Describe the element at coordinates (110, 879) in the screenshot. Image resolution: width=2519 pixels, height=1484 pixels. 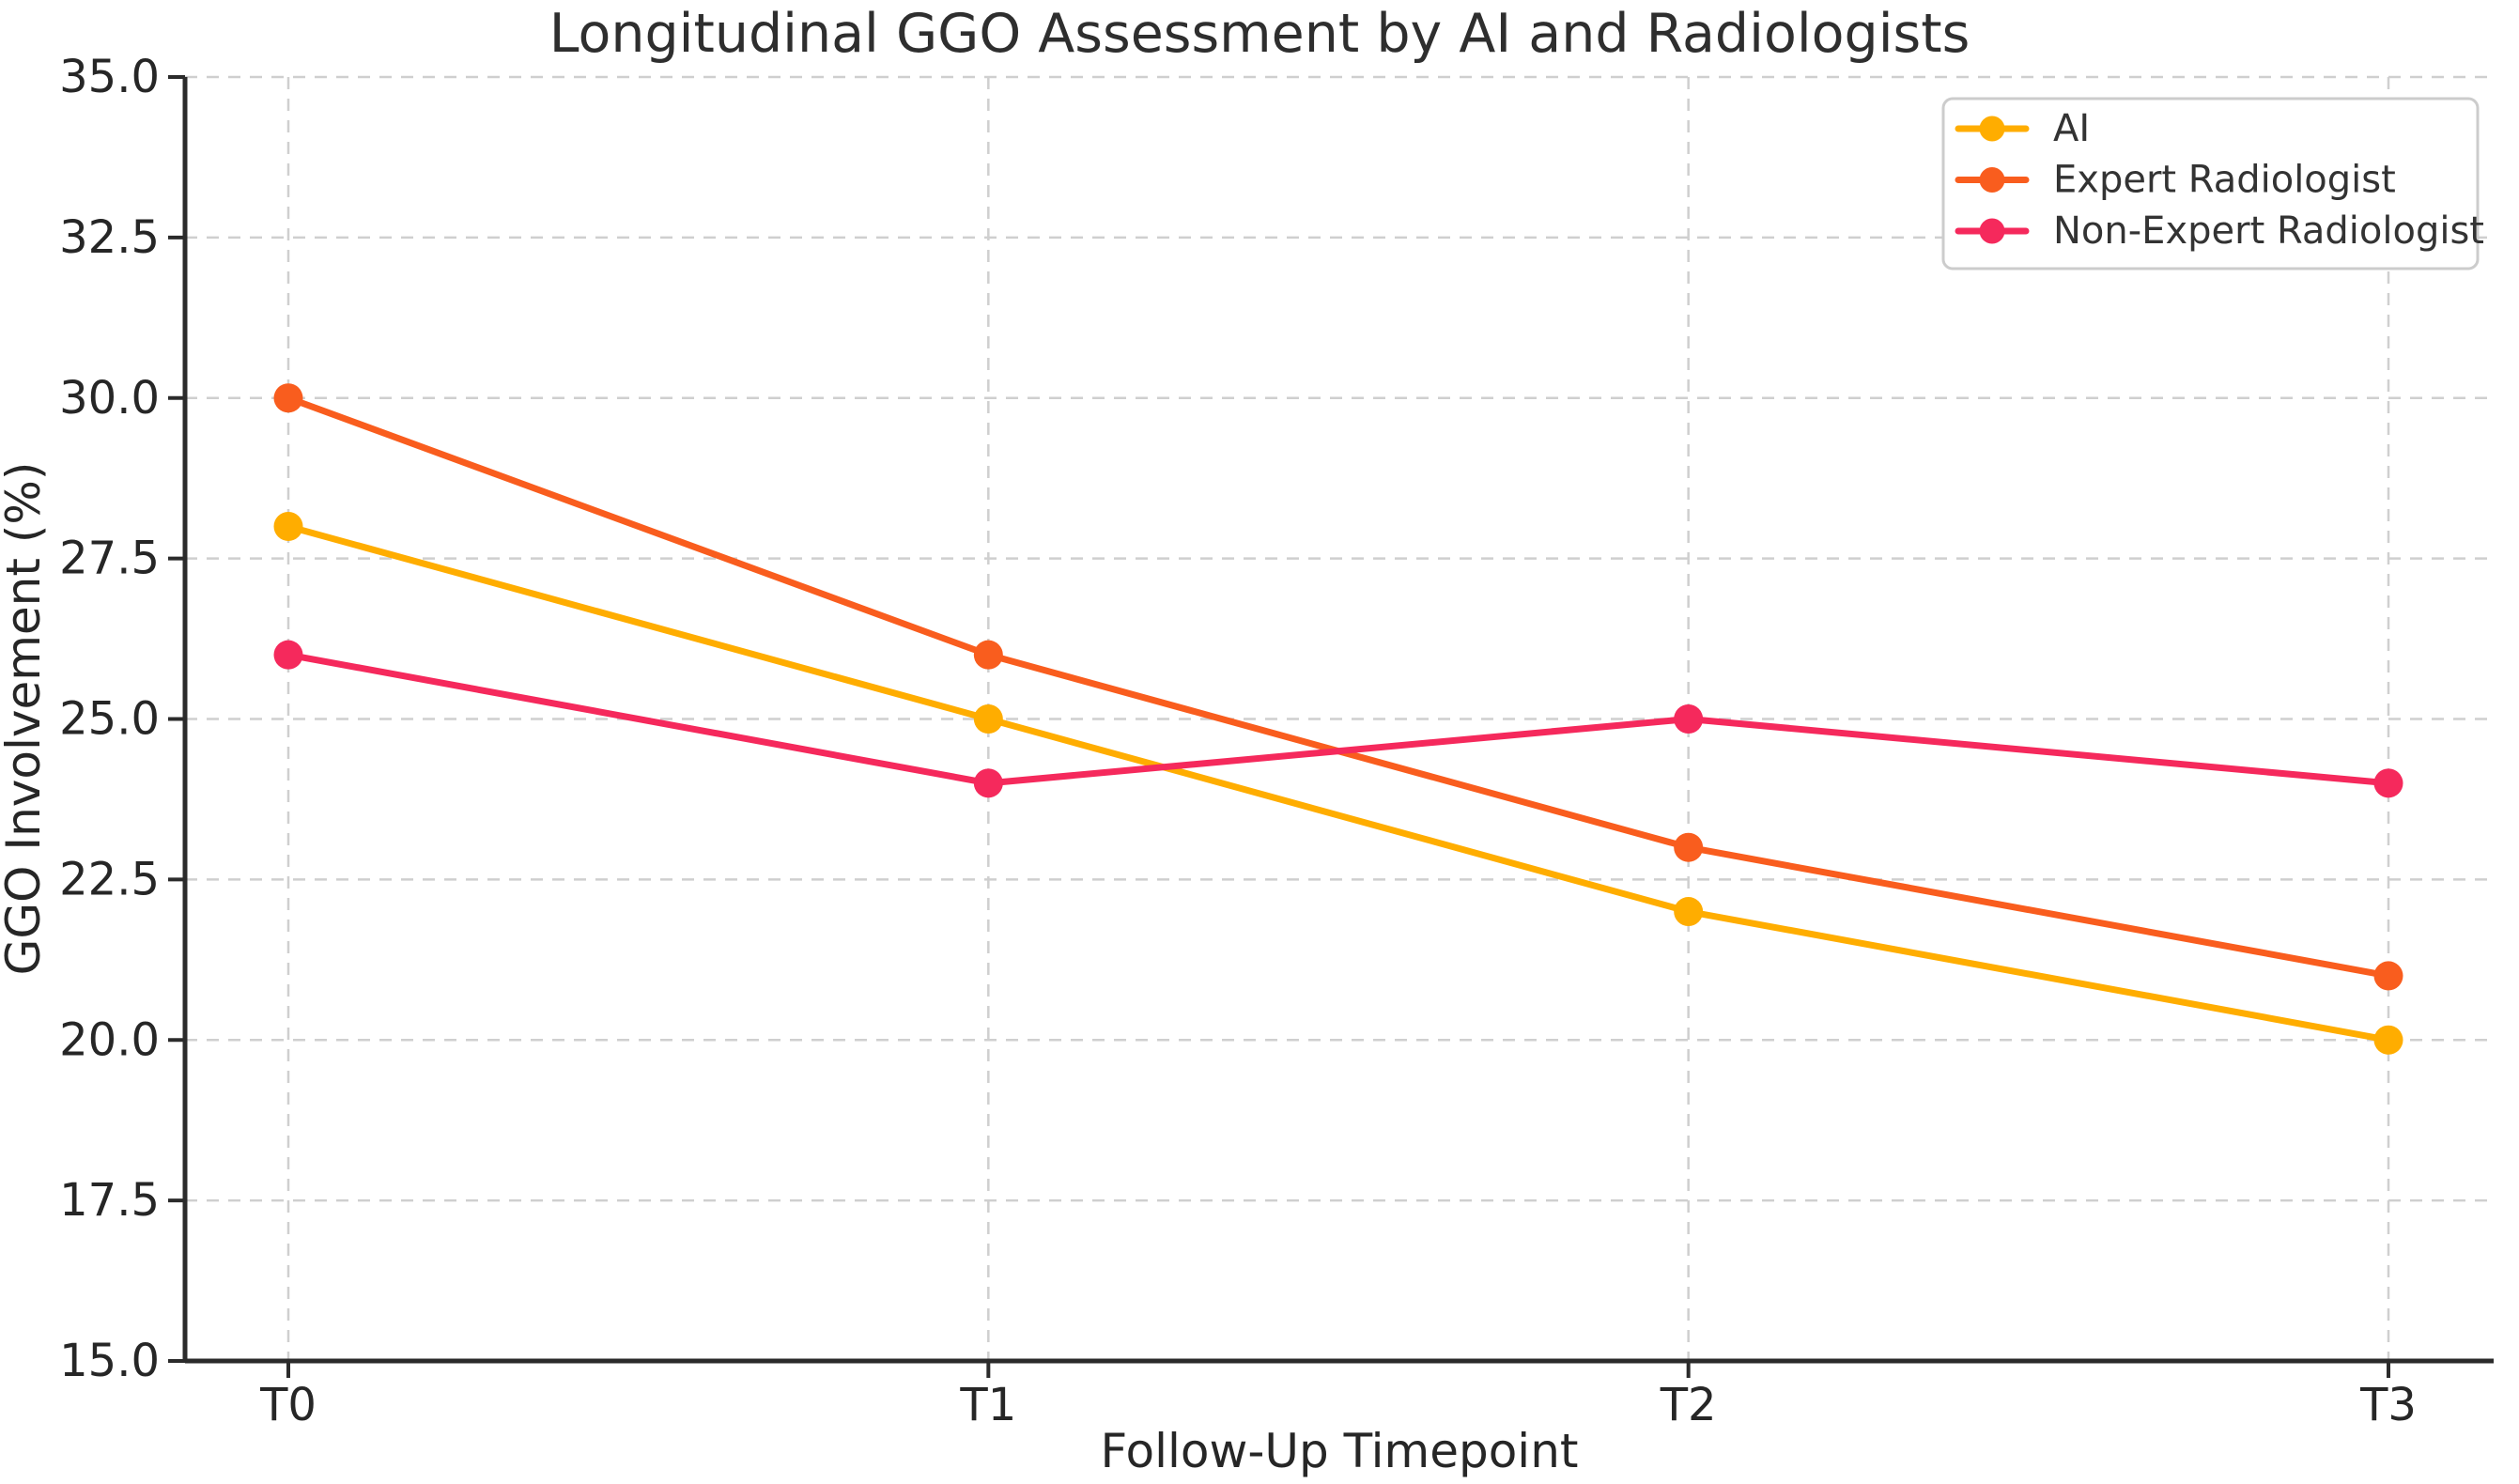
I see `y-tick-label: 22.5` at that location.